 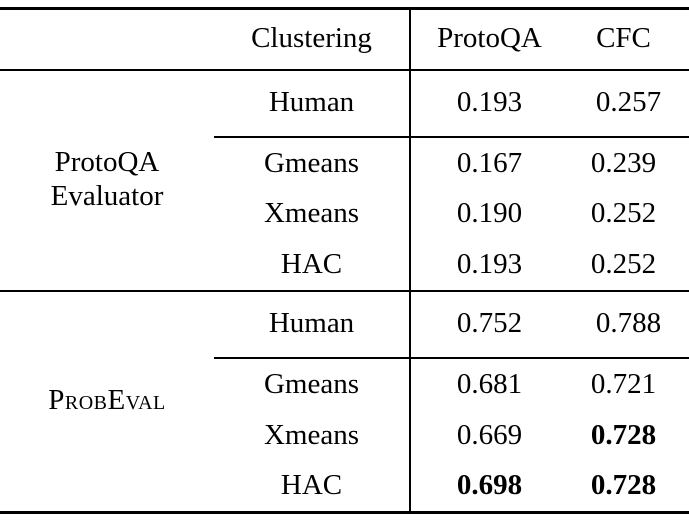 I want to click on column-header-cfc: CFC, so click(x=628, y=39).